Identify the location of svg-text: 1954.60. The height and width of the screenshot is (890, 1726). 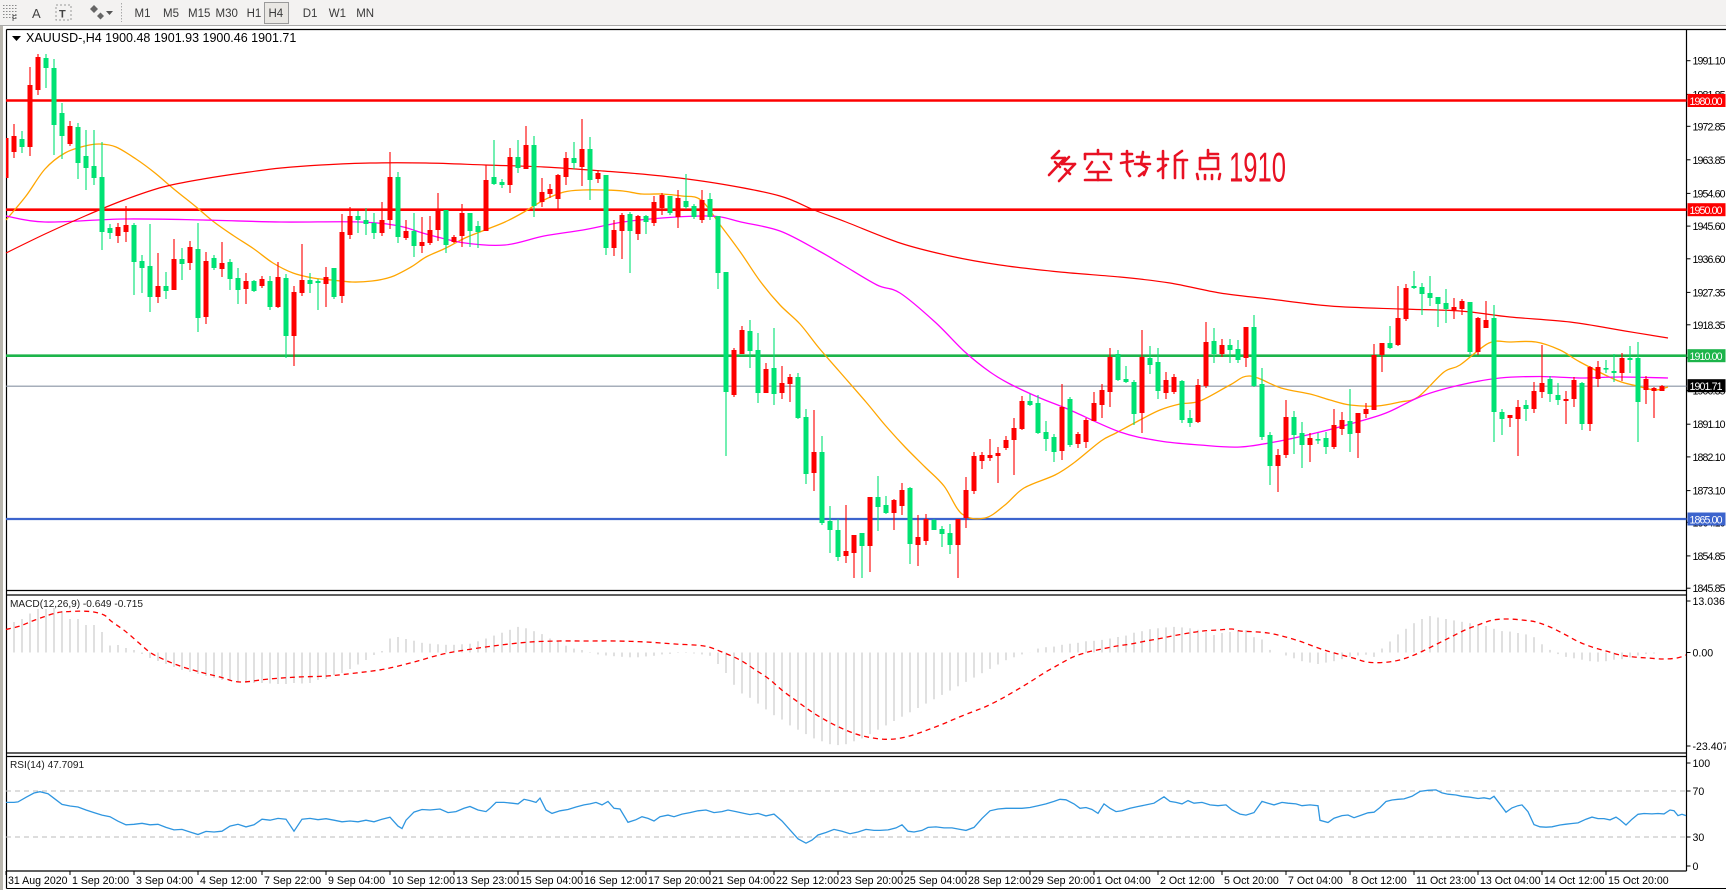
(1709, 194).